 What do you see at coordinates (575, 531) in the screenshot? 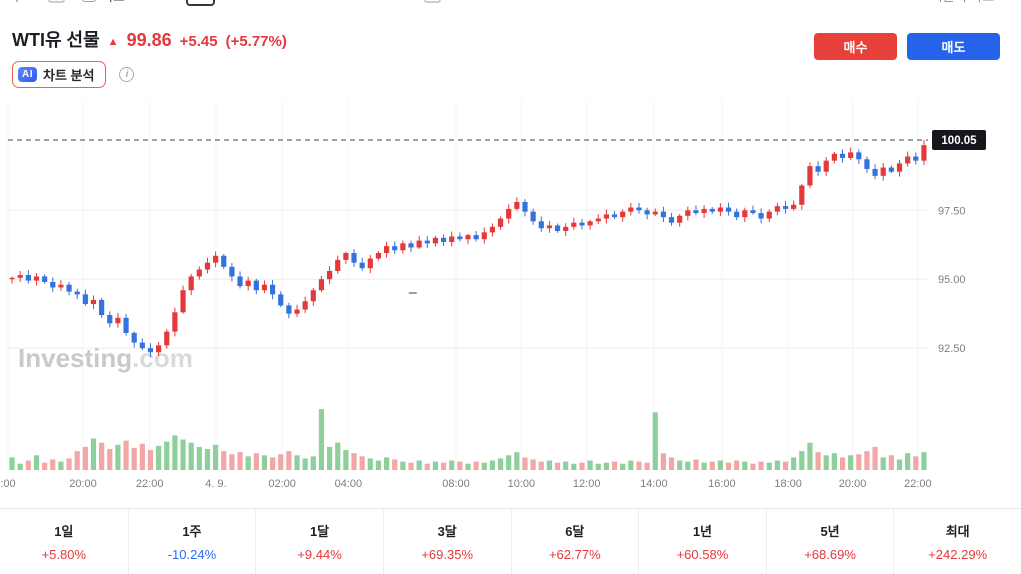
I see `perf-period-label: 6달` at bounding box center [575, 531].